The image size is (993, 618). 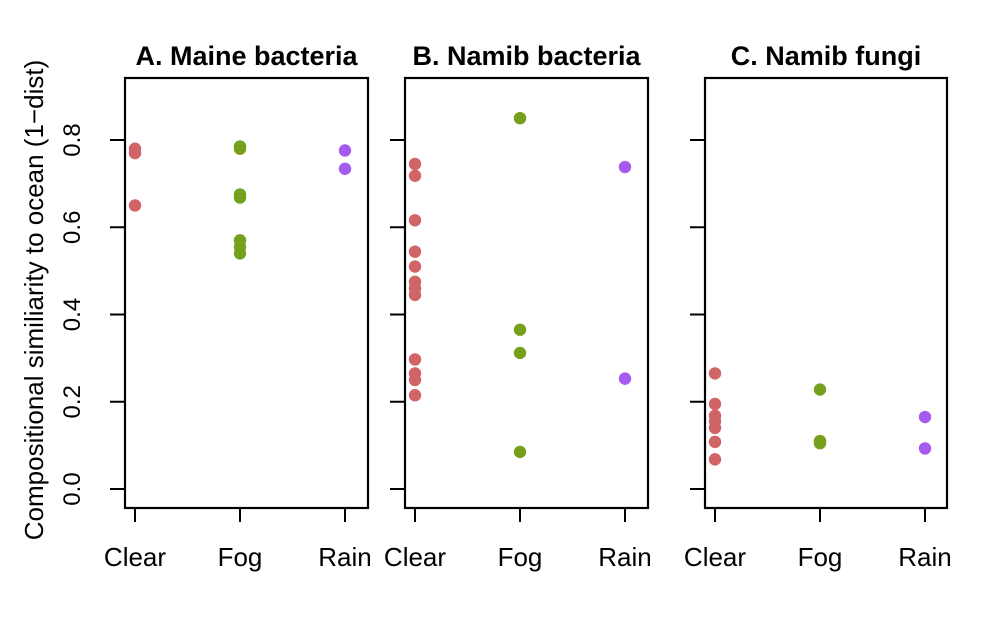 What do you see at coordinates (72, 488) in the screenshot?
I see `y-tick-label: 0.0` at bounding box center [72, 488].